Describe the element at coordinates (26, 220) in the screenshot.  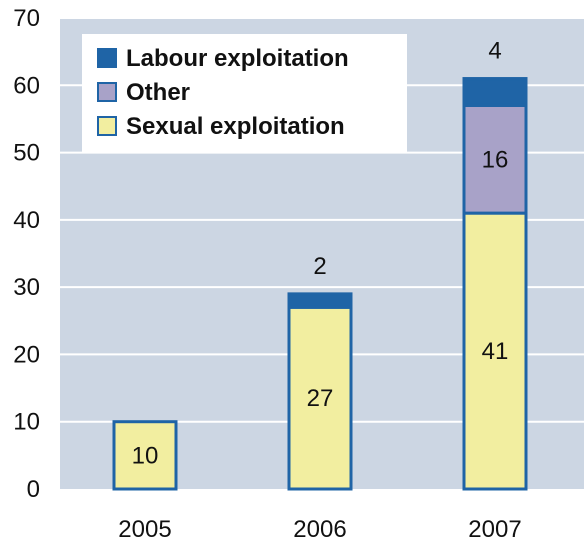
I see `y-tick-label: 40` at that location.